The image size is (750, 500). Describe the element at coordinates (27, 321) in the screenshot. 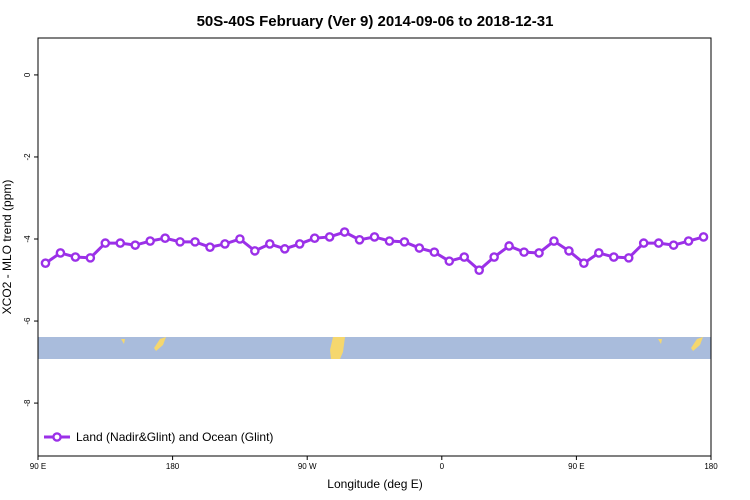

I see `y-tick-label: -6` at that location.